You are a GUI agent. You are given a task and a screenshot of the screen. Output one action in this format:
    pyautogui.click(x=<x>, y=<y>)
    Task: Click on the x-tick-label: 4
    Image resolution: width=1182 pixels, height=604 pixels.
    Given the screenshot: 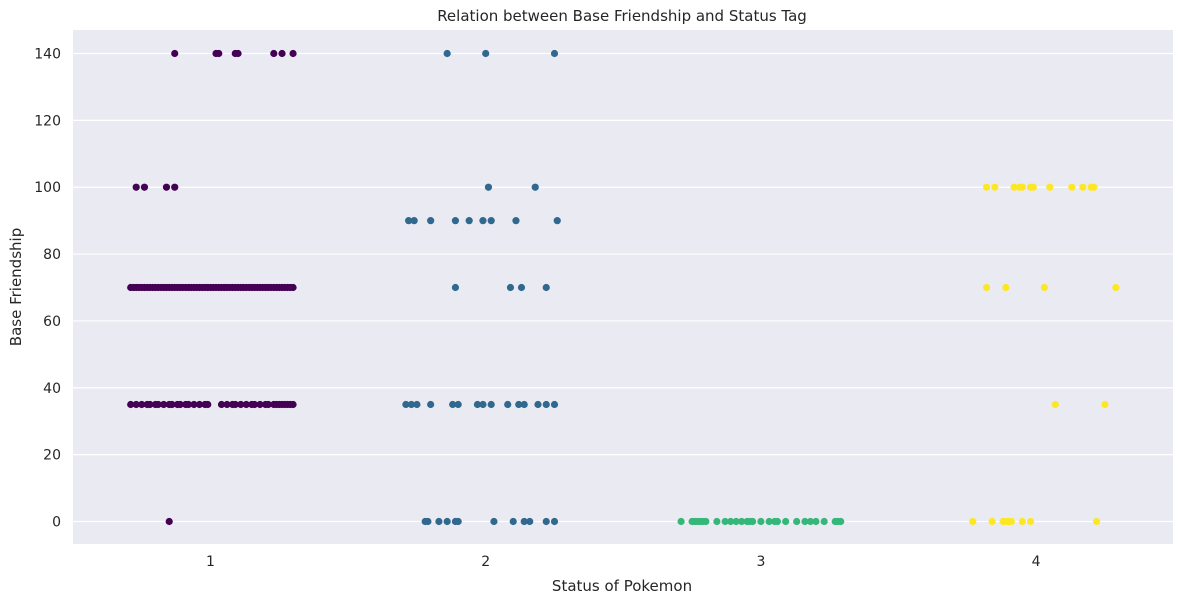 What is the action you would take?
    pyautogui.click(x=1036, y=562)
    